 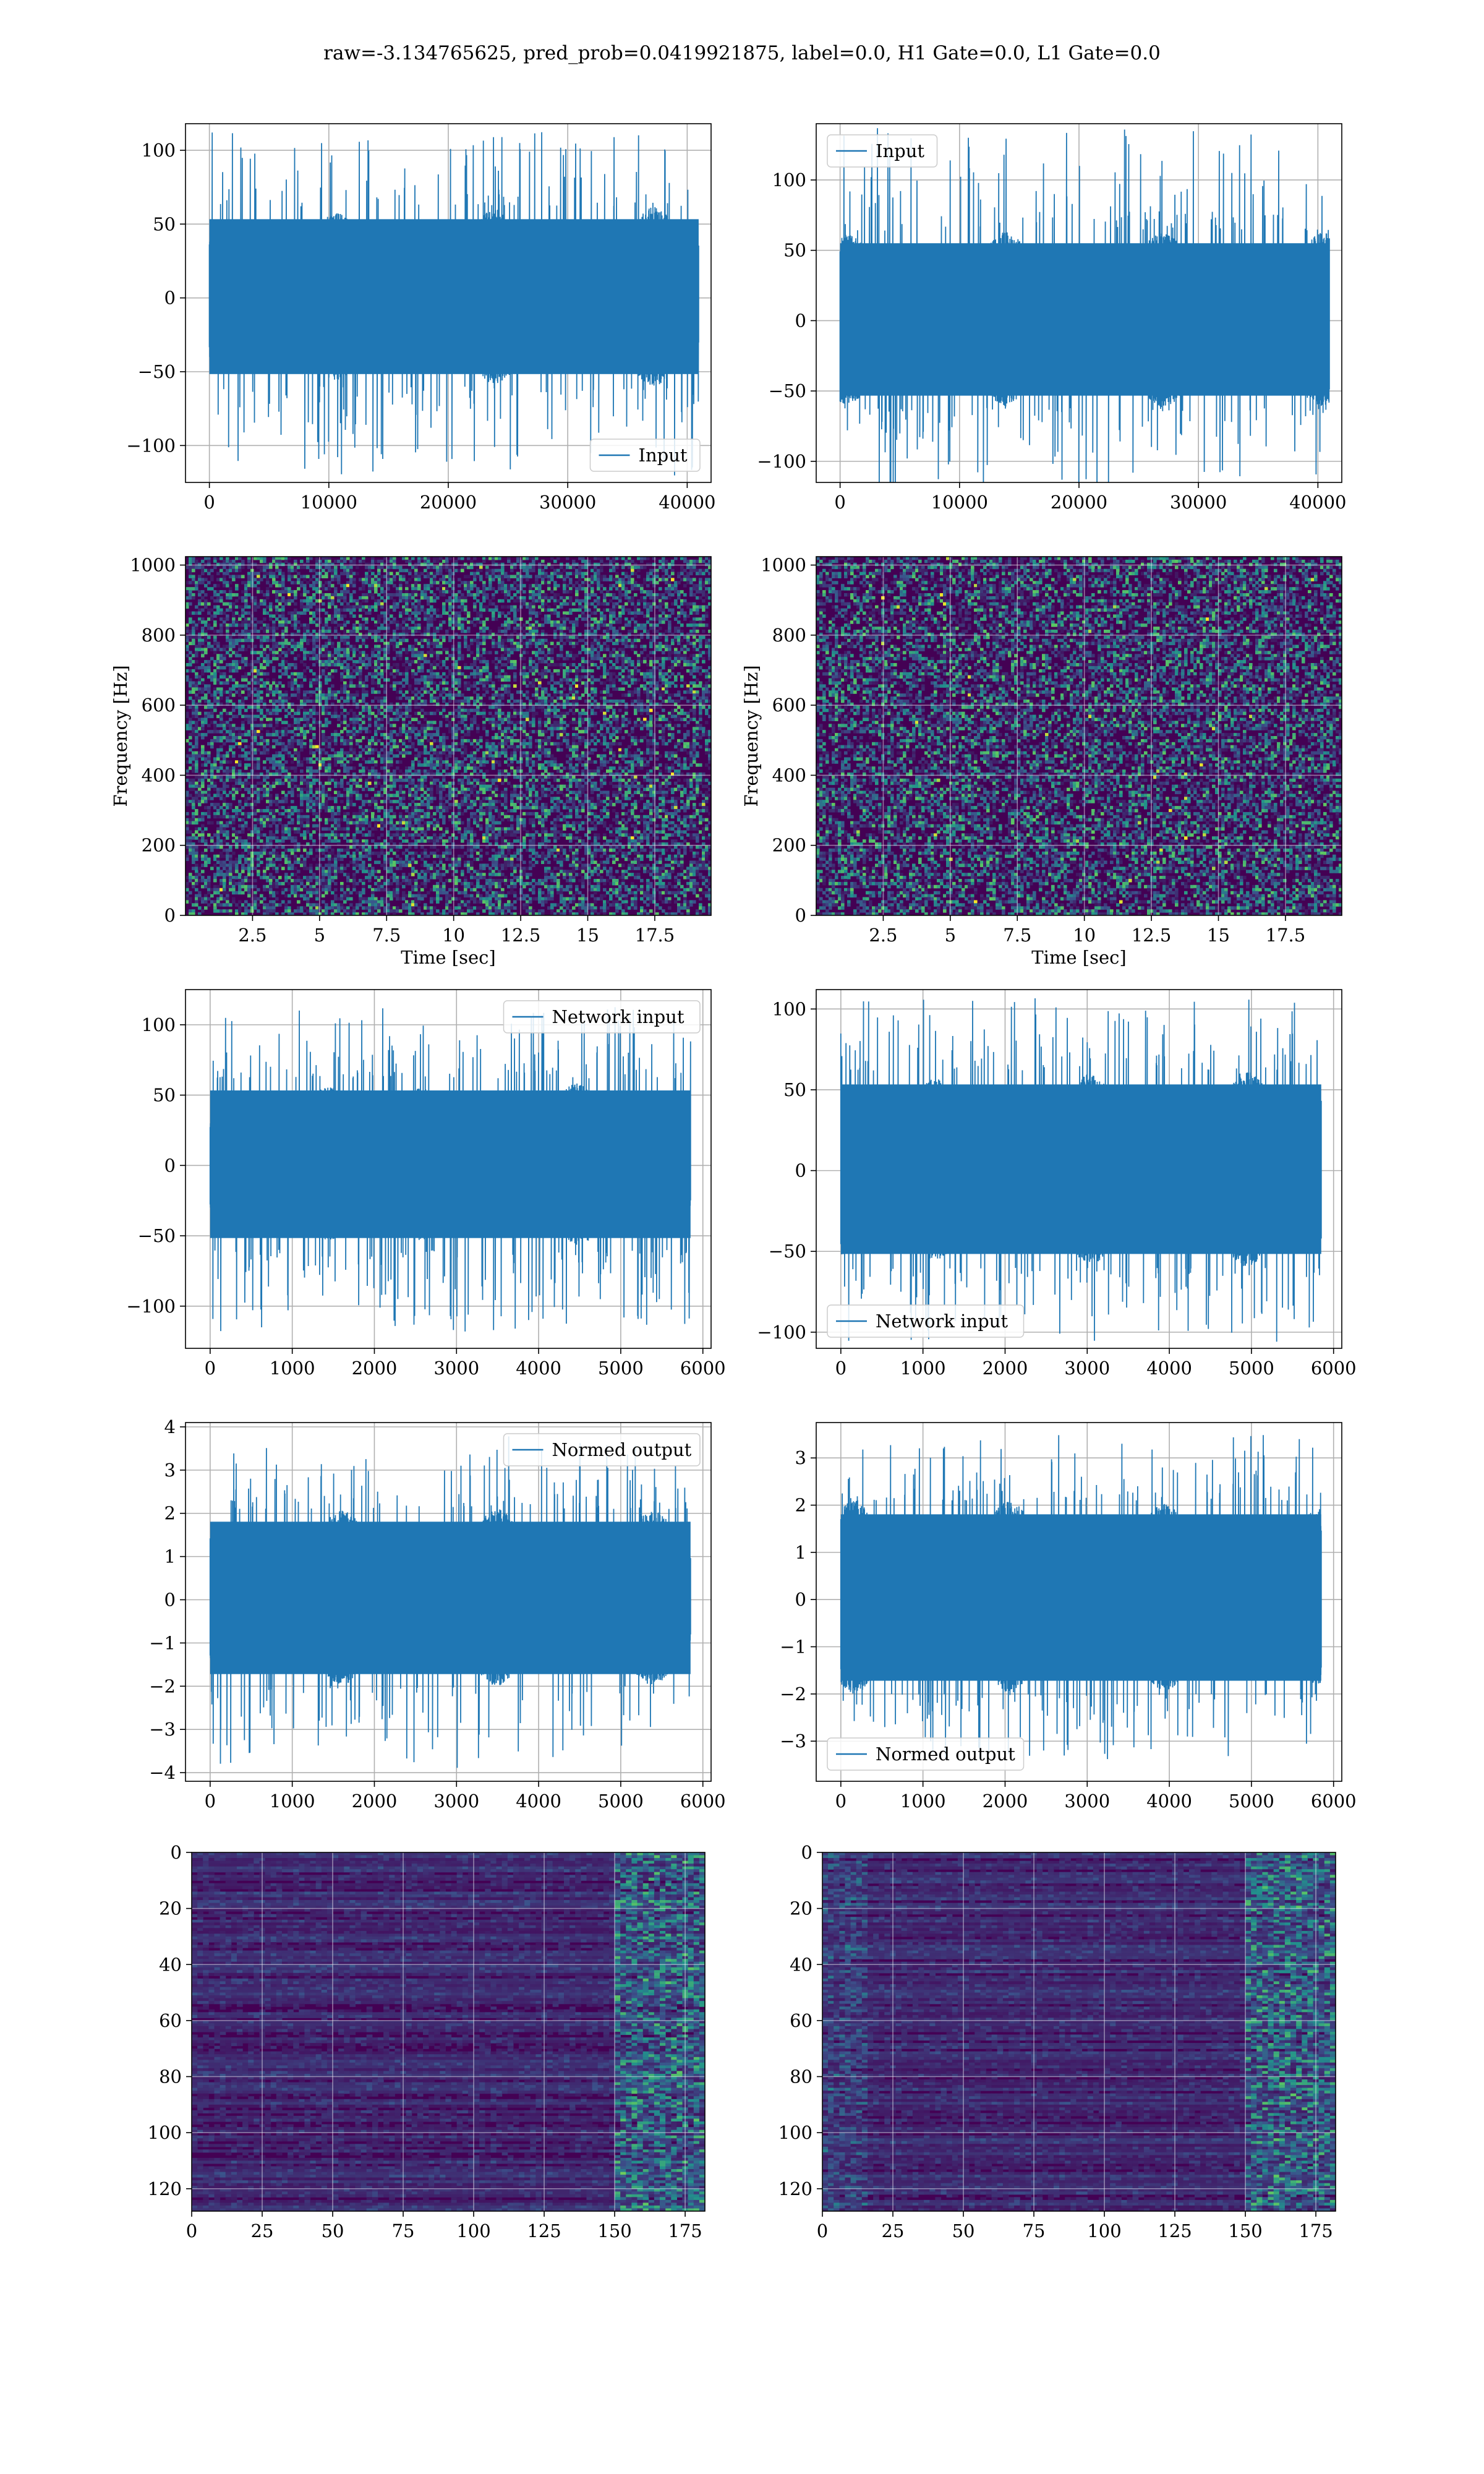 What do you see at coordinates (1315, 2226) in the screenshot?
I see `feature-map-l1-x-tick: 175` at bounding box center [1315, 2226].